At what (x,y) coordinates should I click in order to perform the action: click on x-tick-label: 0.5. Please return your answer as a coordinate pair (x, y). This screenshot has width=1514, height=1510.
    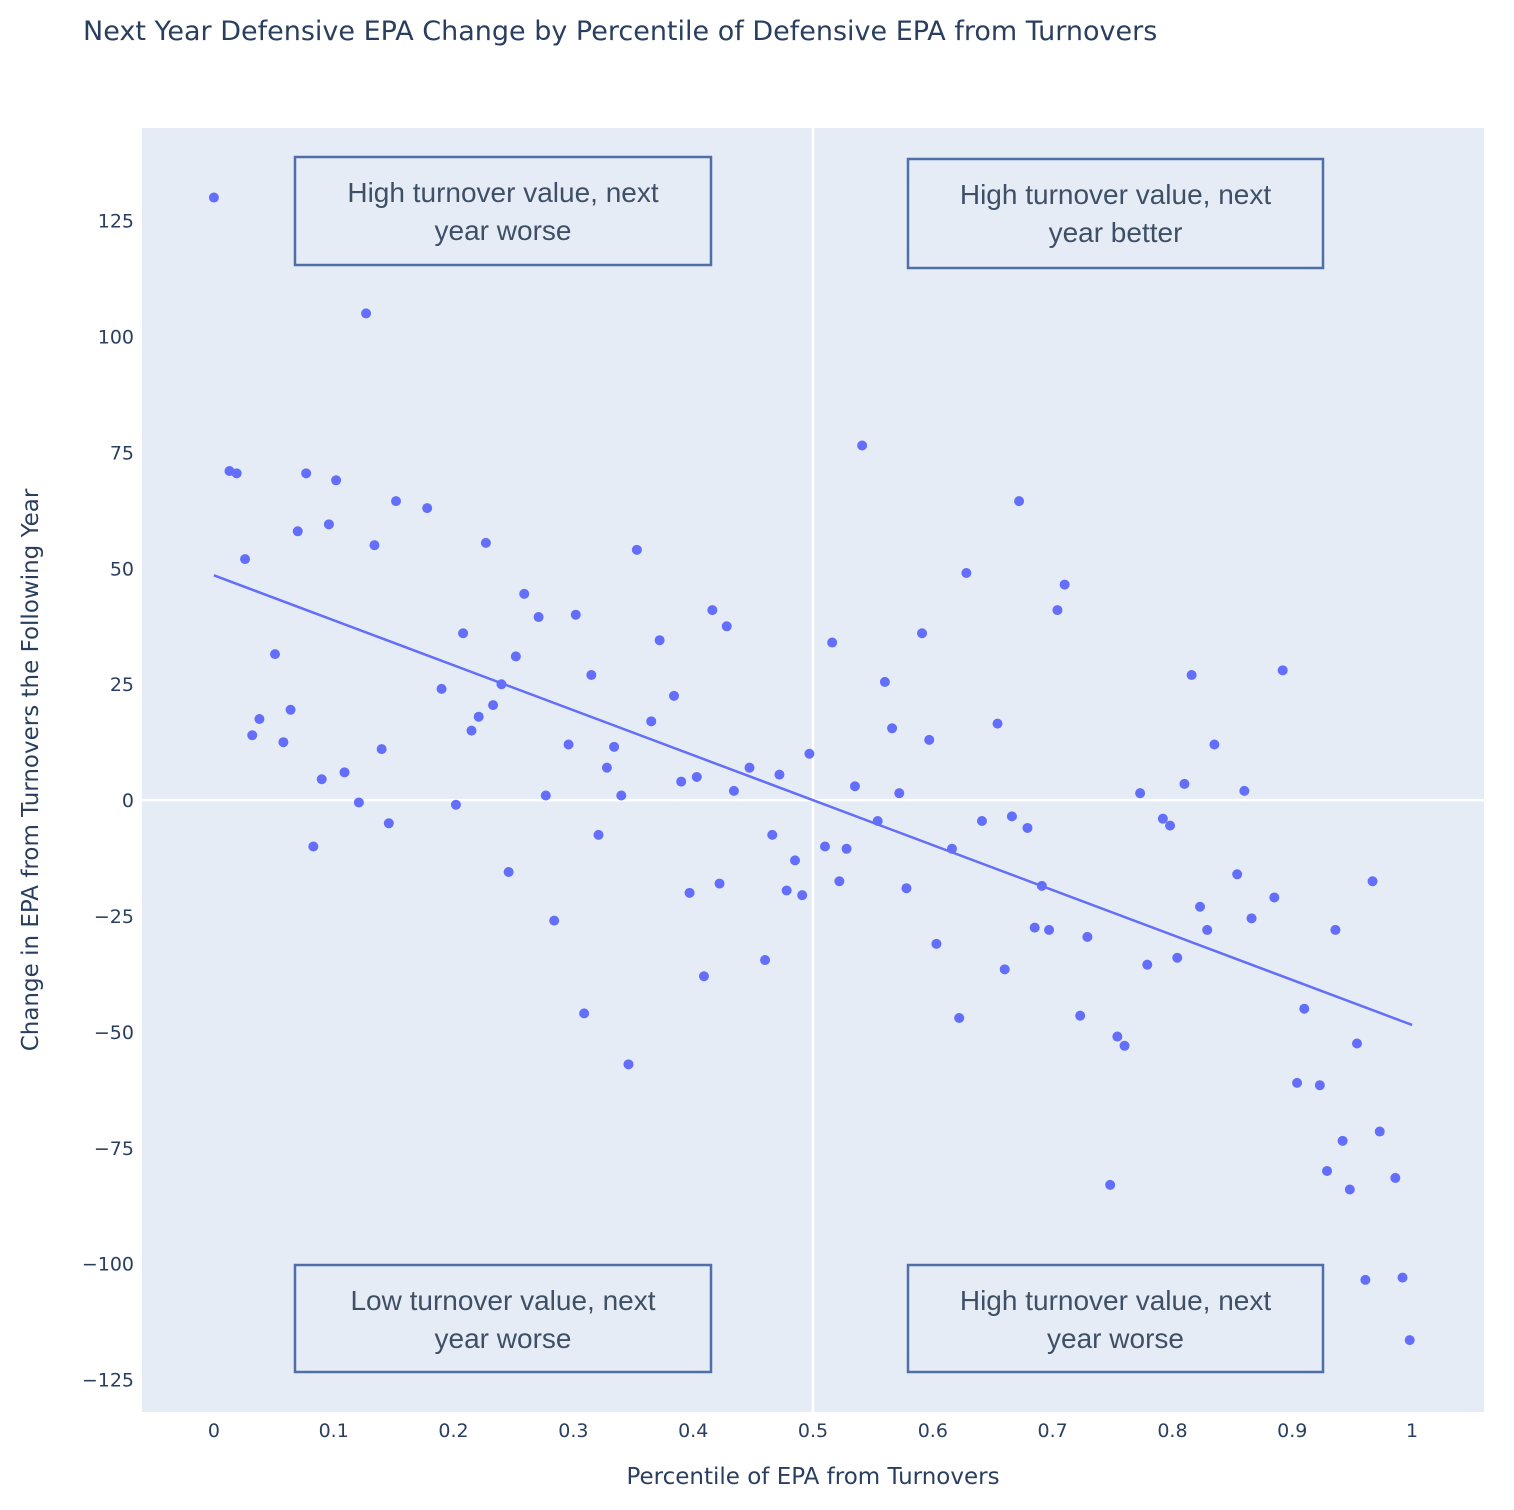
    Looking at the image, I should click on (813, 1431).